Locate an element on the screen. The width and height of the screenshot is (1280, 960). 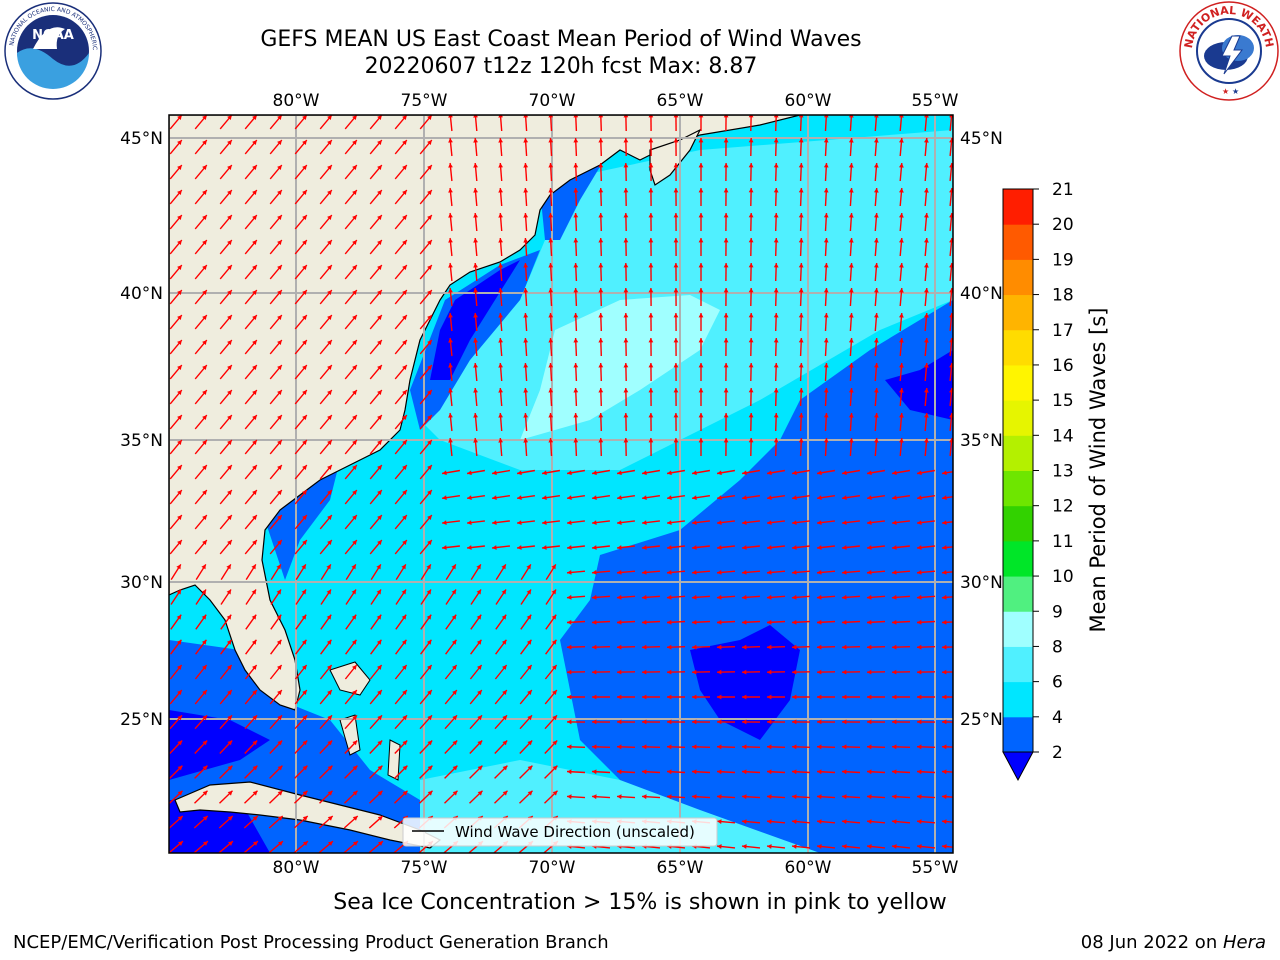
colorbar-tick-label: 16 is located at coordinates (1063, 366).